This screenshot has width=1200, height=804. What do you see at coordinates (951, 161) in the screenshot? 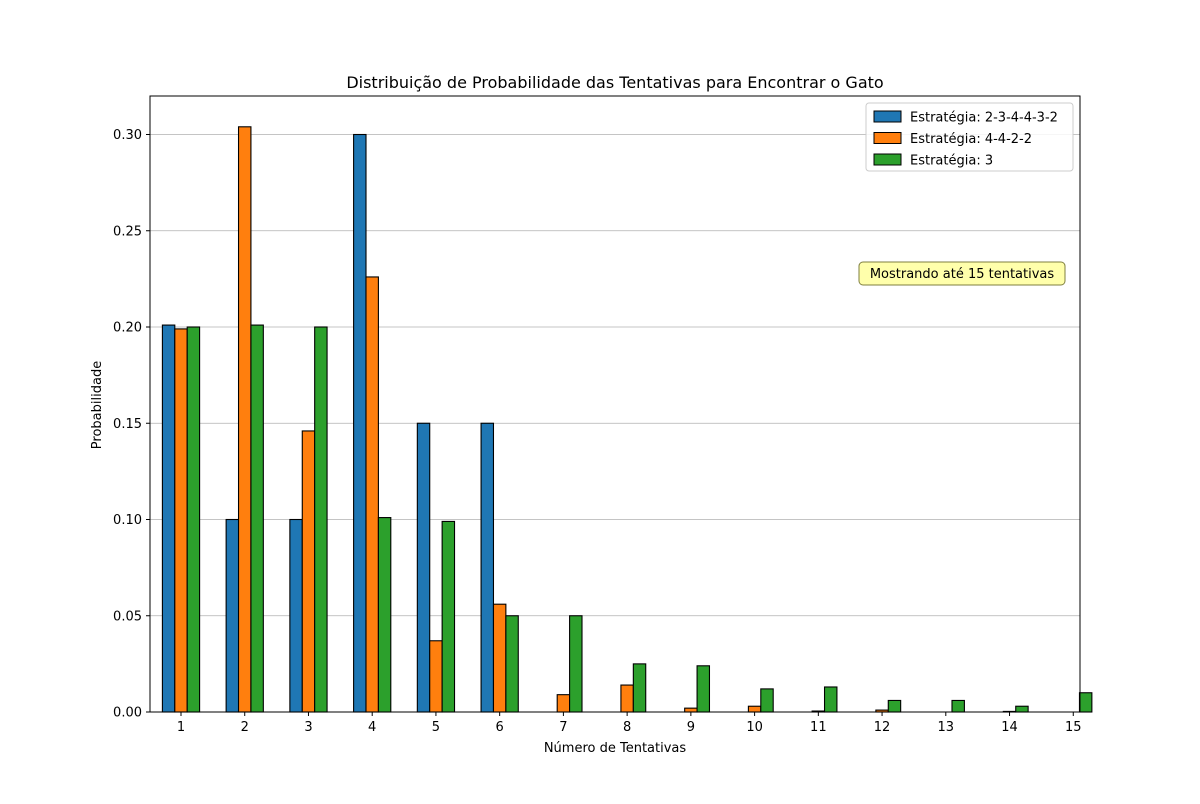
I see `legend-label: Estratégia: 3` at bounding box center [951, 161].